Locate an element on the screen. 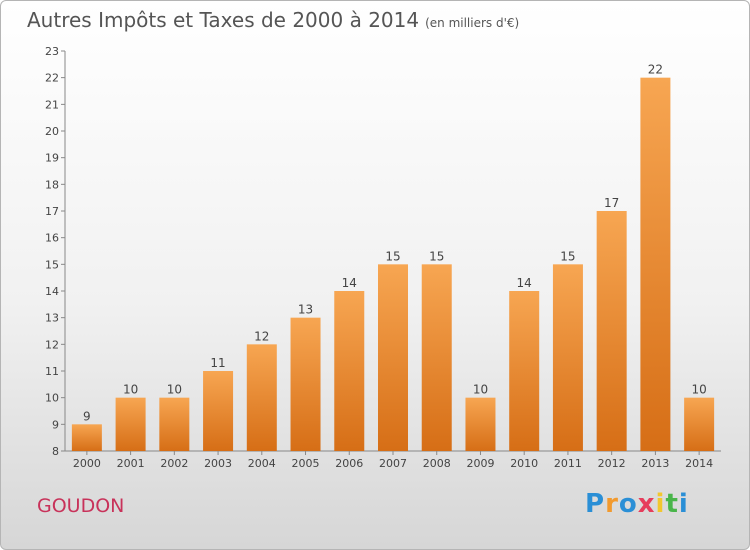  y-tick-label: 21 is located at coordinates (52, 104).